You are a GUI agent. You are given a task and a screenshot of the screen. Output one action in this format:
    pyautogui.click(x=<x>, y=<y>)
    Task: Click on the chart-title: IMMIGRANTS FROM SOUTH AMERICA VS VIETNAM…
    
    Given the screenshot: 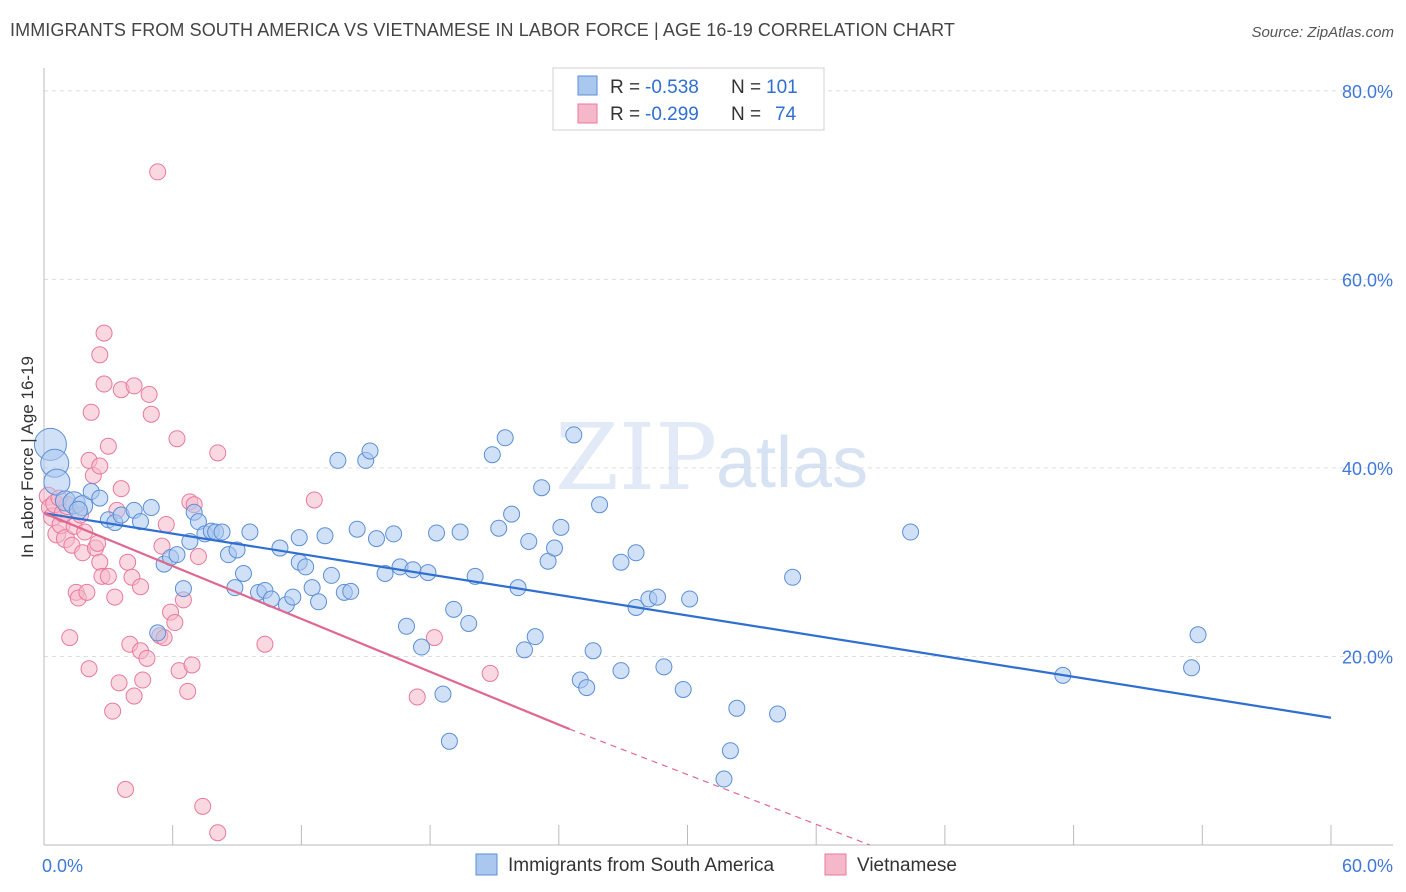 What is the action you would take?
    pyautogui.click(x=482, y=30)
    